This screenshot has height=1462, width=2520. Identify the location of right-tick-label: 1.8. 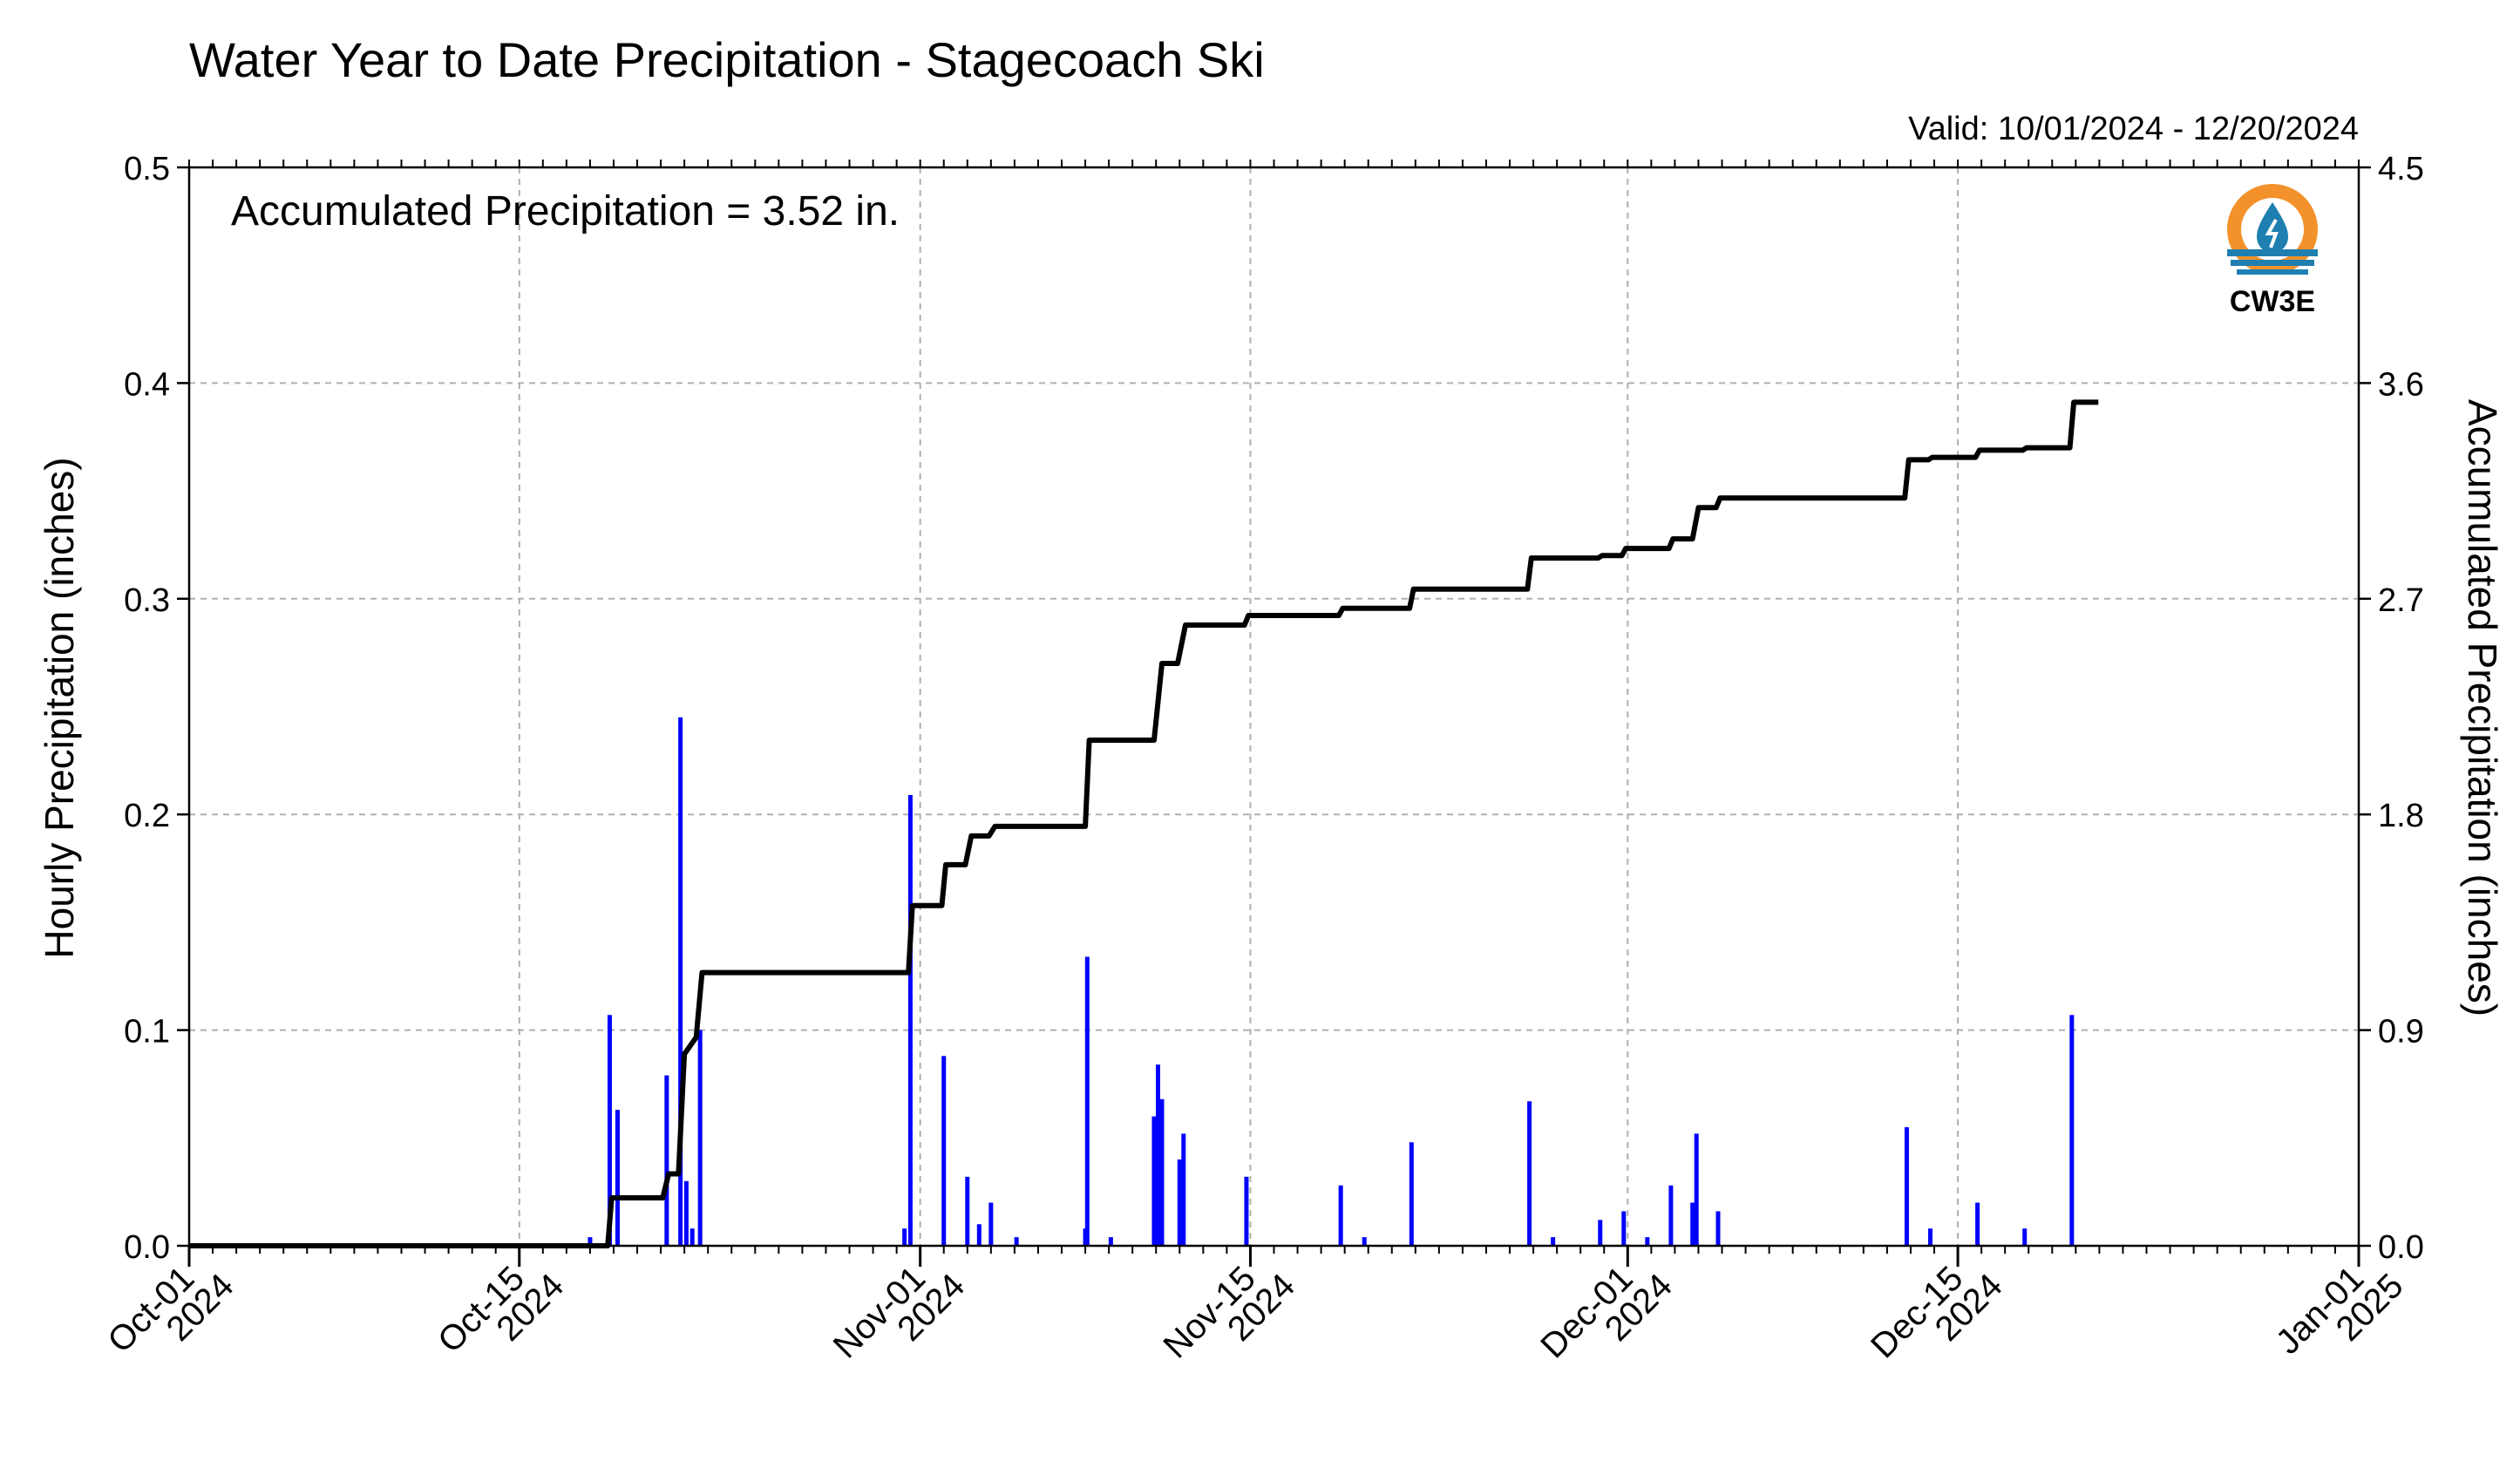
(2401, 816).